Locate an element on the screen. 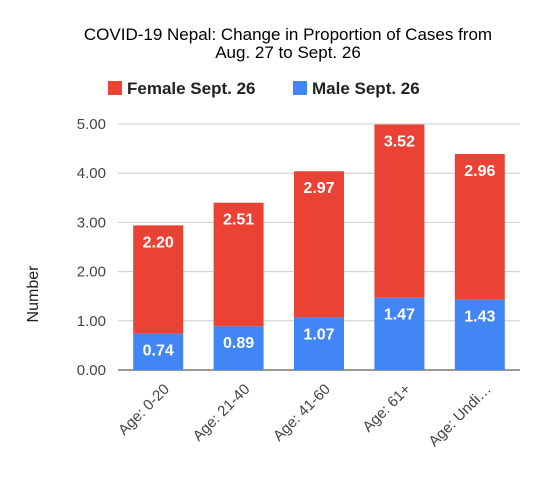 The width and height of the screenshot is (551, 489). data-label-female: 2.51 is located at coordinates (238, 220).